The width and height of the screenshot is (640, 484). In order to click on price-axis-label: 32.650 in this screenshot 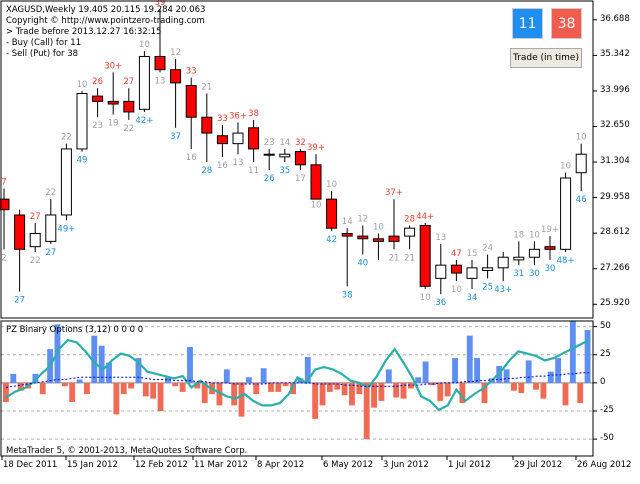, I will do `click(615, 125)`.